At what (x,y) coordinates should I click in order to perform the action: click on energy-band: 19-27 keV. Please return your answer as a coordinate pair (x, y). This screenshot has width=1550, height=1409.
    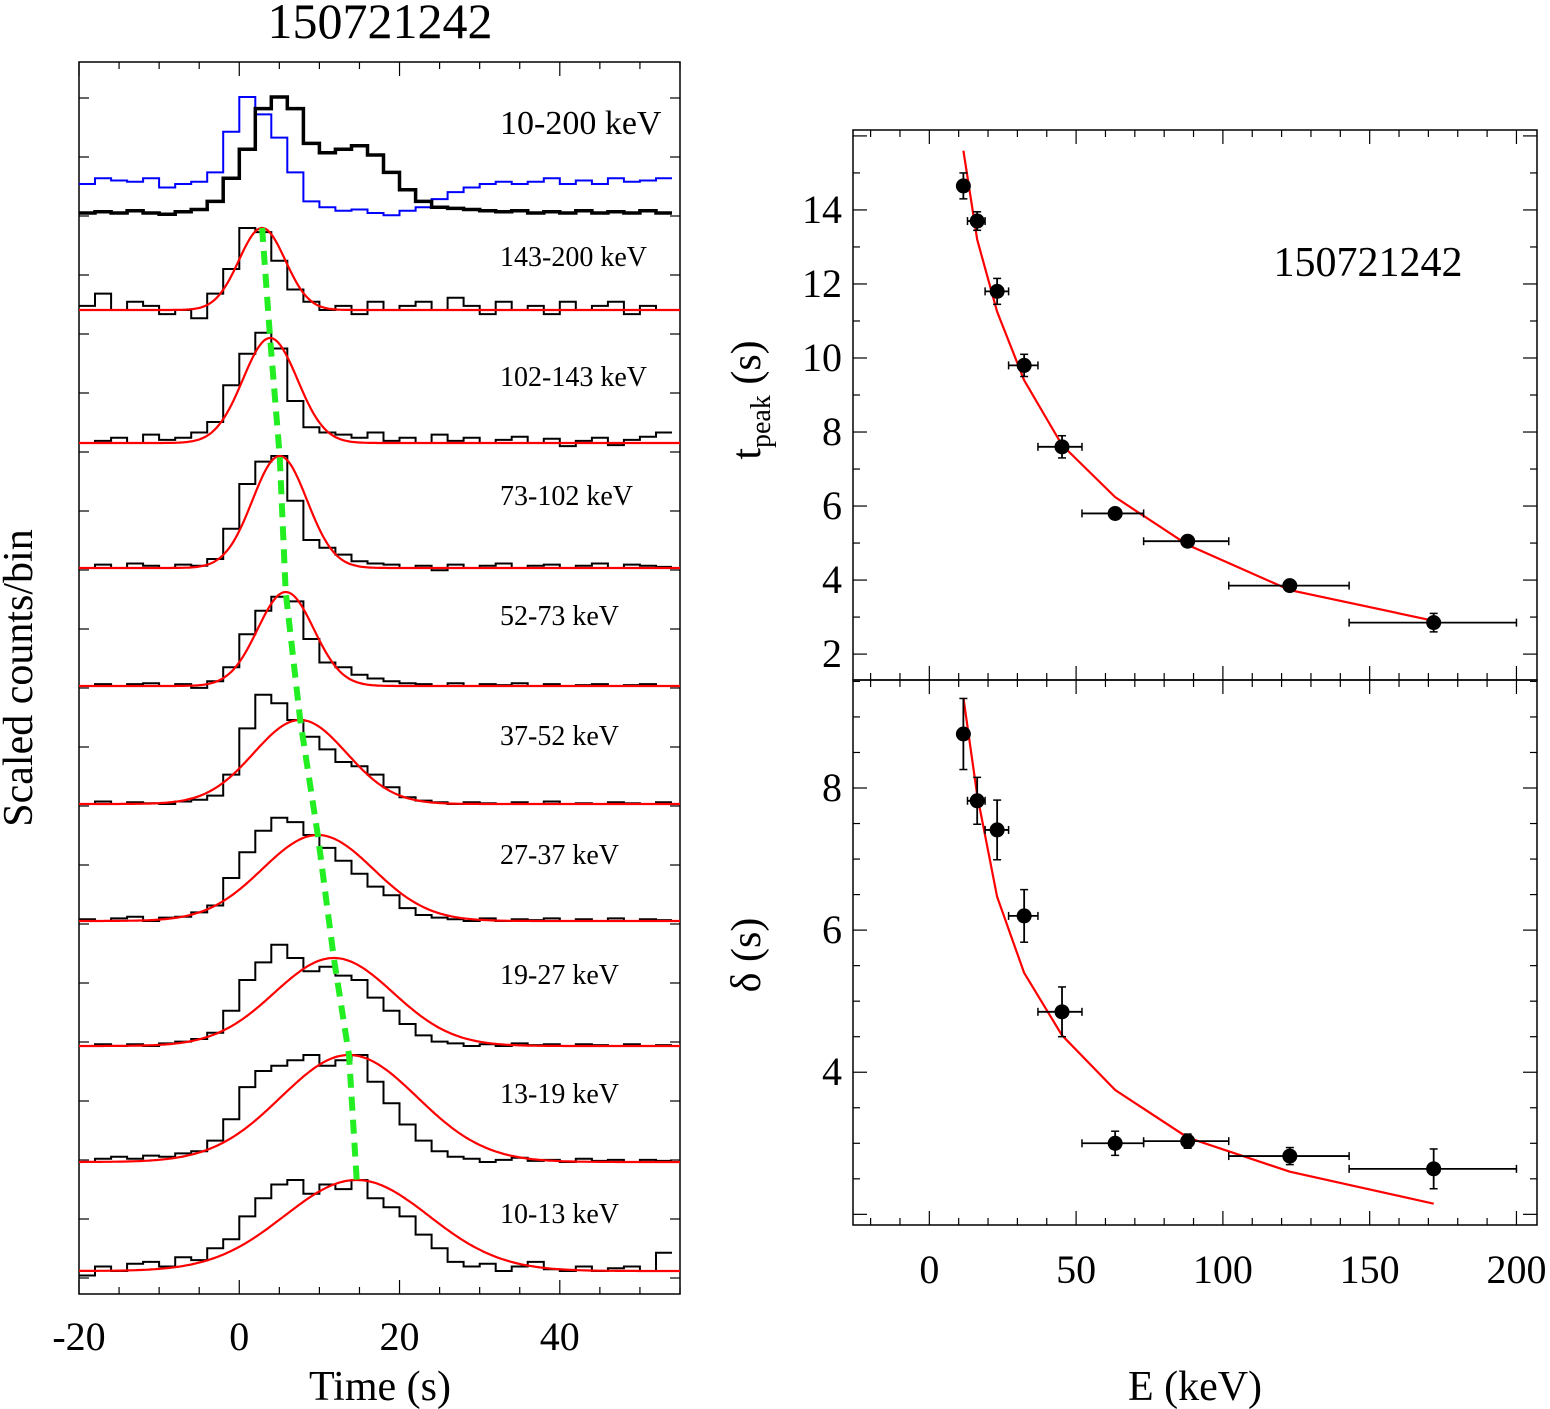
    Looking at the image, I should click on (379, 995).